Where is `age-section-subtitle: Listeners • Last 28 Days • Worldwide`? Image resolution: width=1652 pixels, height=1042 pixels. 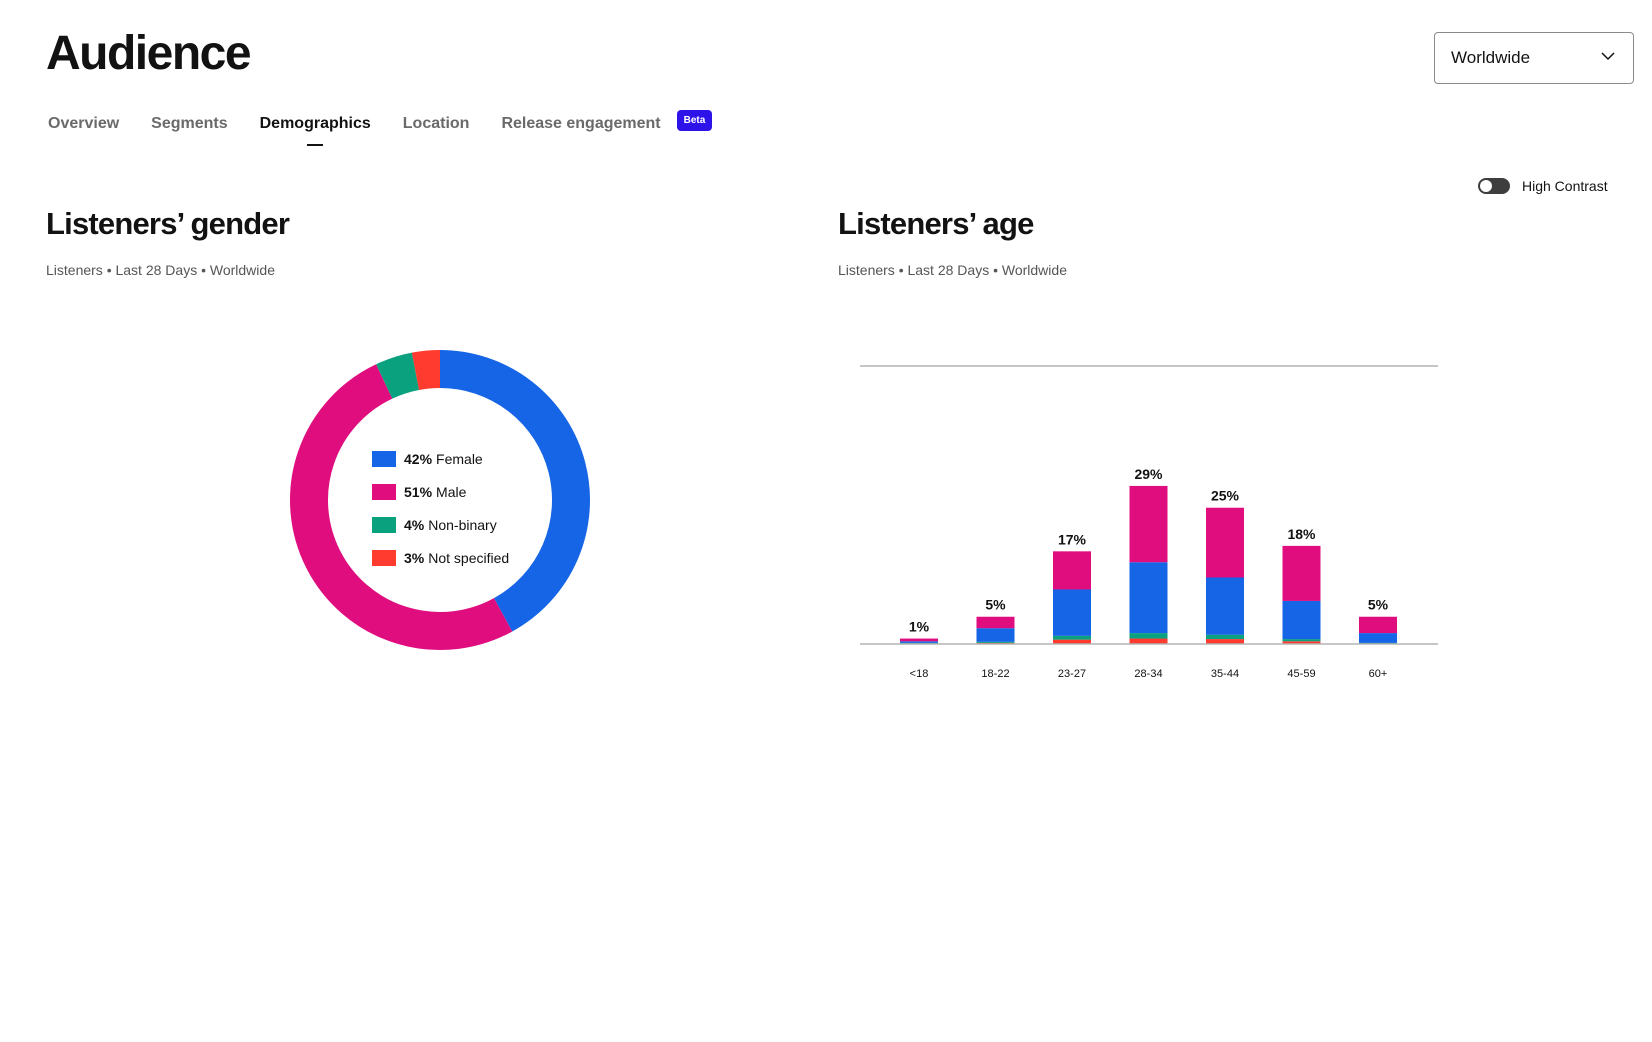
age-section-subtitle: Listeners • Last 28 Days • Worldwide is located at coordinates (952, 270).